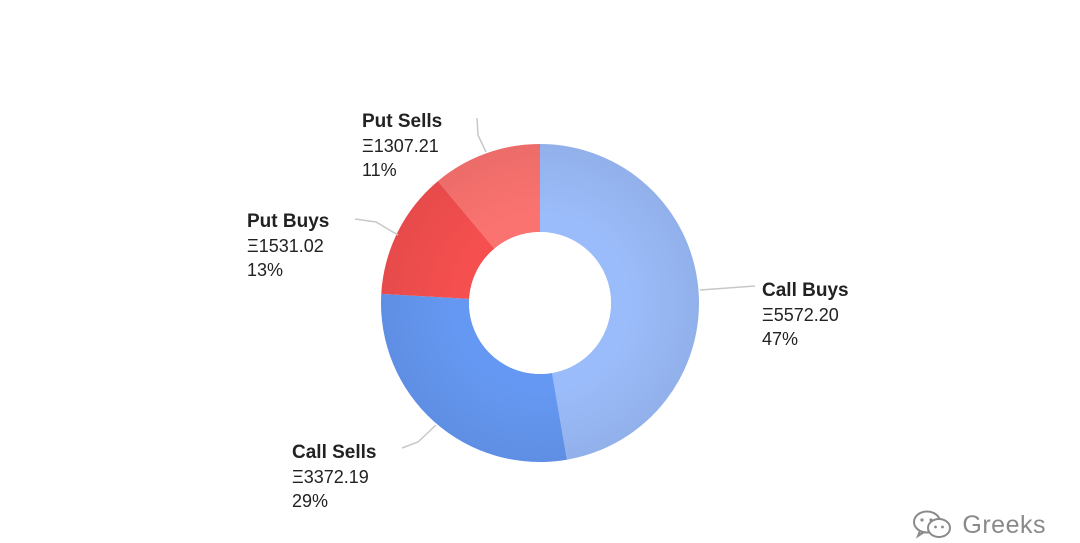 Image resolution: width=1080 pixels, height=543 pixels. I want to click on slice-label-value: Ξ1531.02, so click(285, 246).